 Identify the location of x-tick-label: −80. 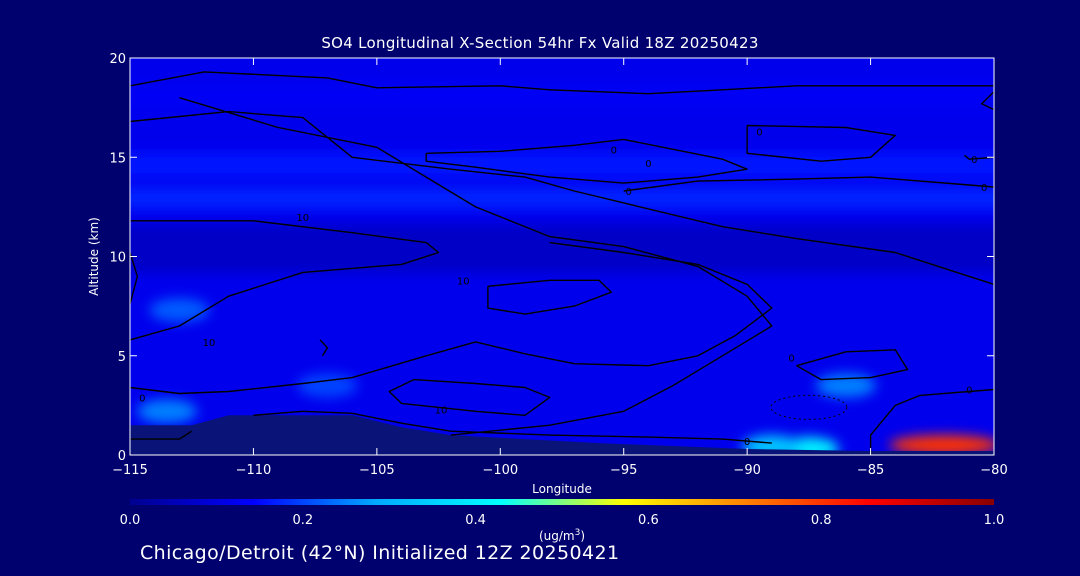
(993, 470).